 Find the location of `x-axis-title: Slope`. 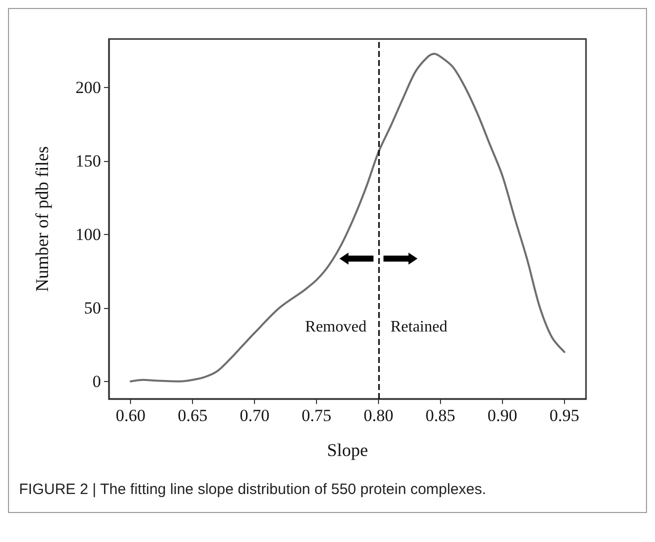

x-axis-title: Slope is located at coordinates (347, 450).